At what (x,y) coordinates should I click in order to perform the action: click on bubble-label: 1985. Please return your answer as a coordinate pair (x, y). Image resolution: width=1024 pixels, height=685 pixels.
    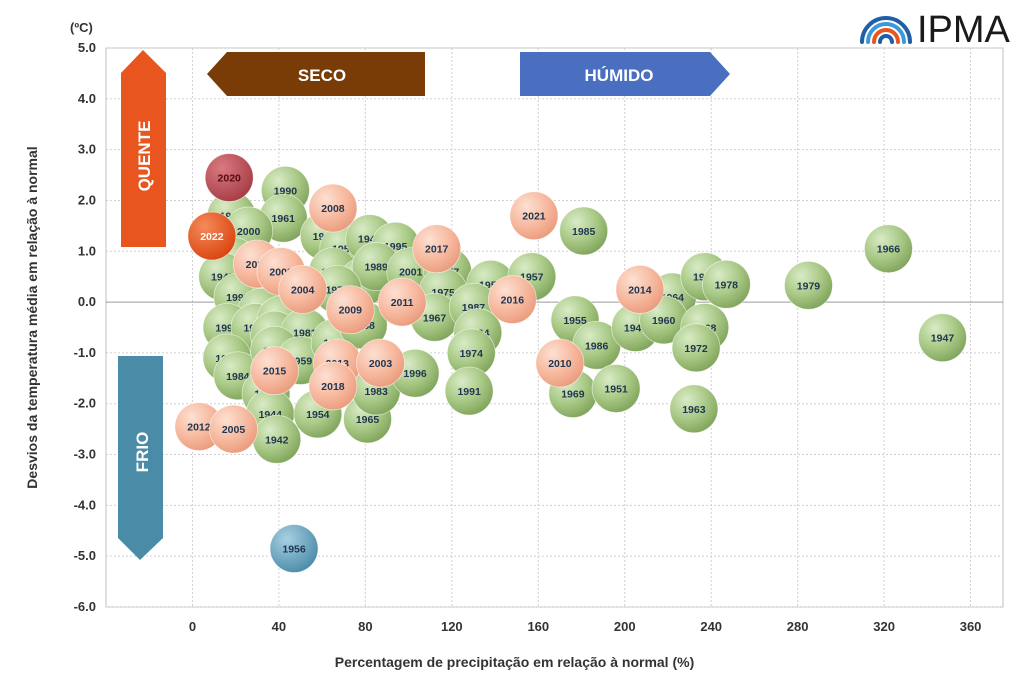
    Looking at the image, I should click on (584, 232).